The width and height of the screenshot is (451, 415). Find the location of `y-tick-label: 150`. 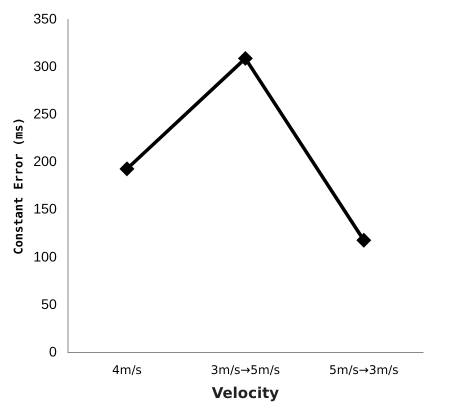

y-tick-label: 150 is located at coordinates (45, 208).